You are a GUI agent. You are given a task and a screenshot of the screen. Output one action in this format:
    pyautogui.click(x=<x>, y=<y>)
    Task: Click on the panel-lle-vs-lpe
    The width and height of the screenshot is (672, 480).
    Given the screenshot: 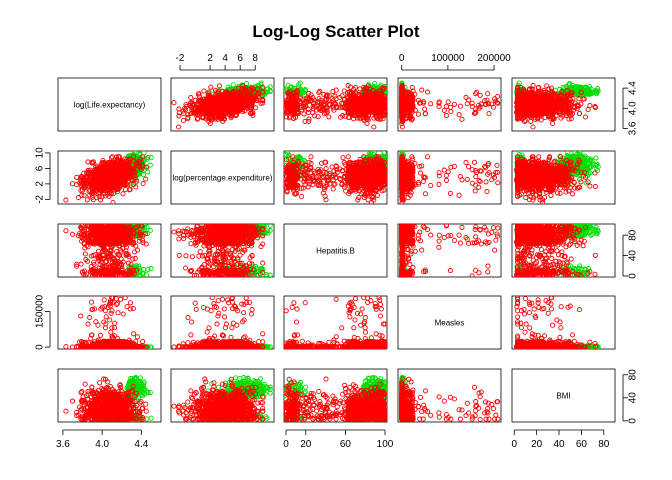 What is the action you would take?
    pyautogui.click(x=222, y=104)
    